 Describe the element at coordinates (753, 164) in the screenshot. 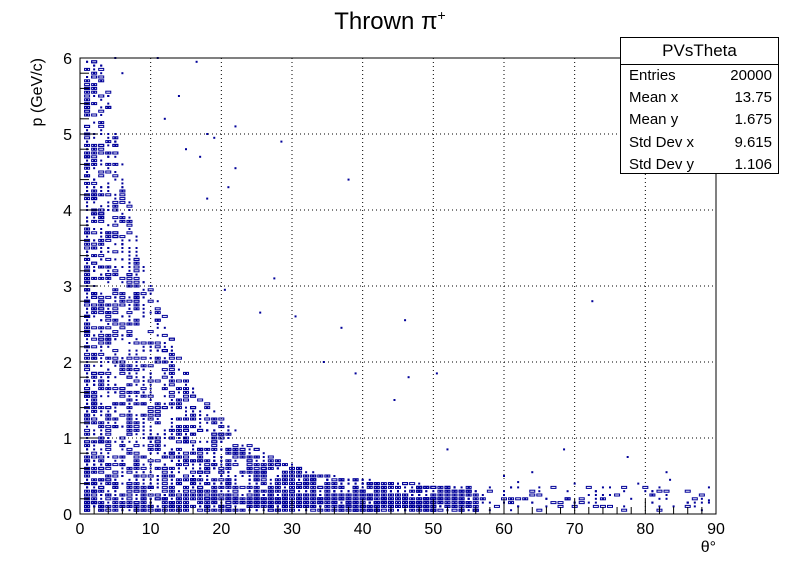

I see `stats-value: 1.106` at that location.